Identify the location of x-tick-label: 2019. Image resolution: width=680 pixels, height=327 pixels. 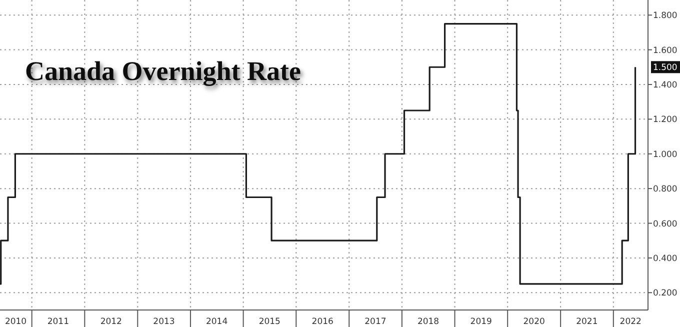
(481, 322).